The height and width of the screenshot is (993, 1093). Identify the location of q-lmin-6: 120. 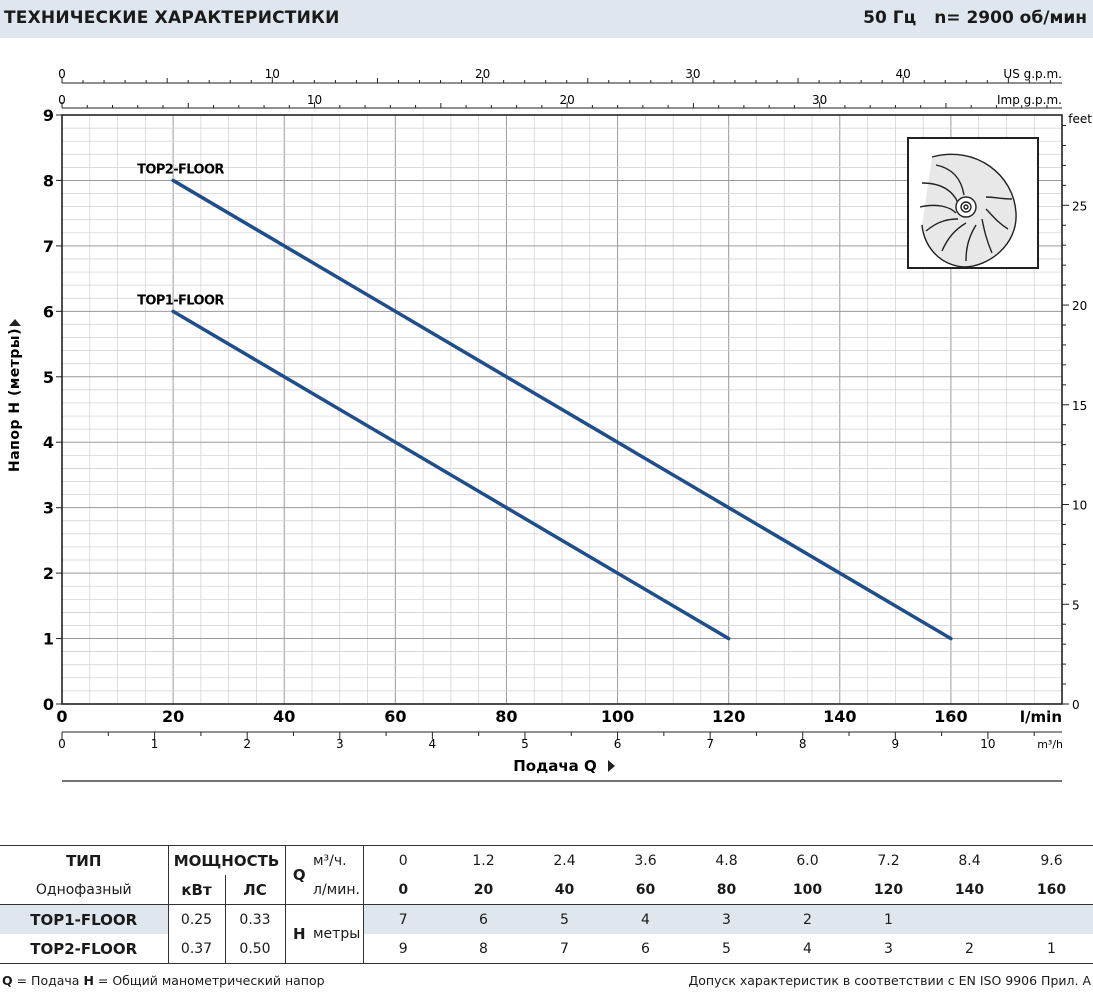
(888, 889).